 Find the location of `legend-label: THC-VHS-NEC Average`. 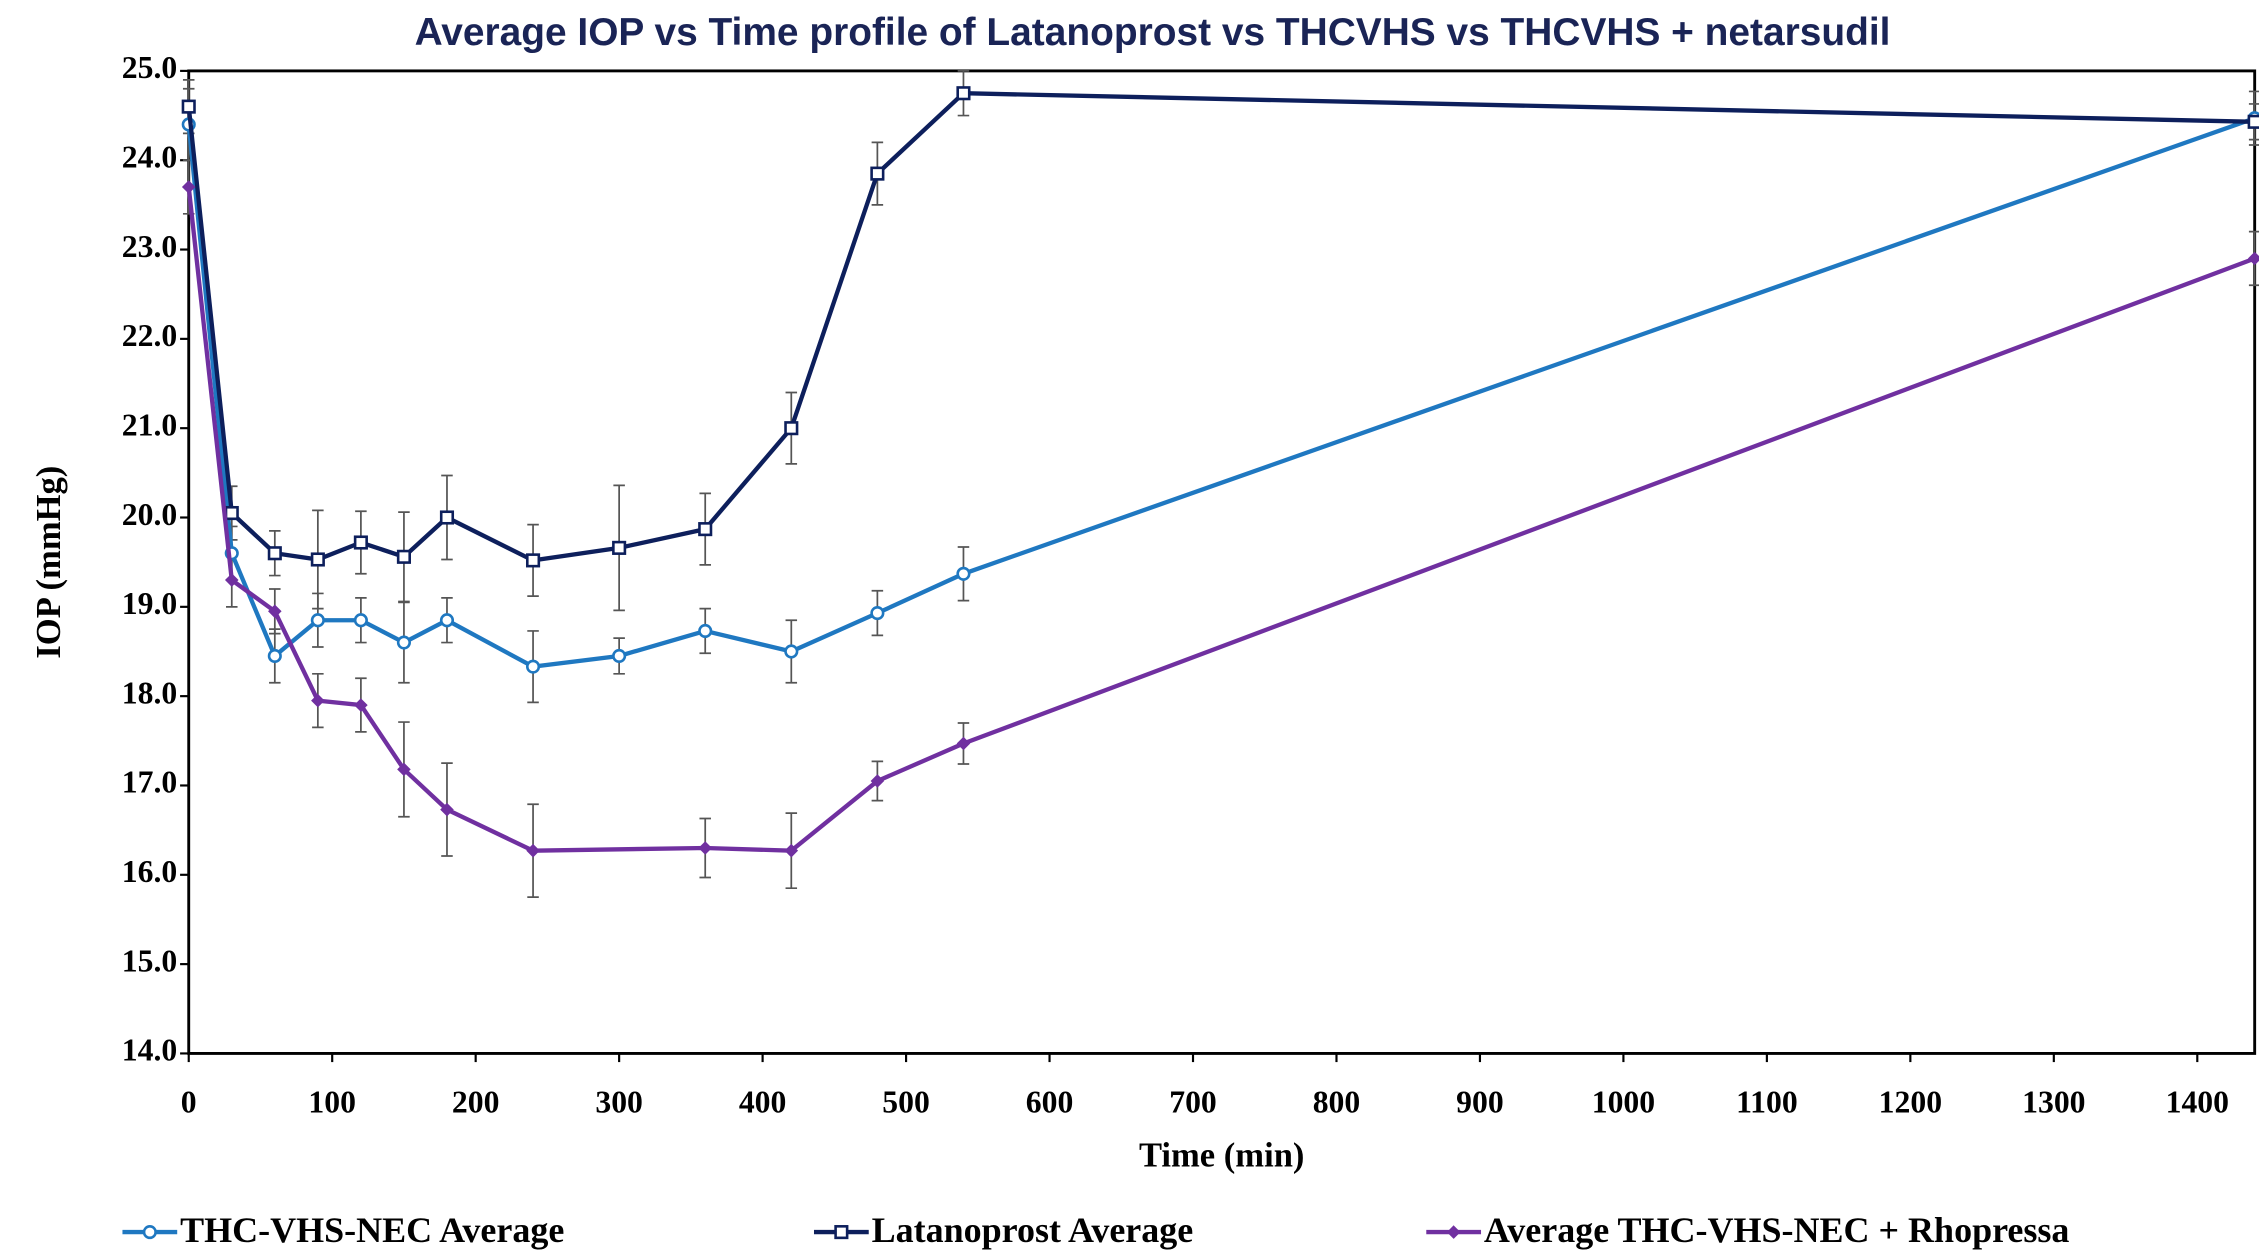

legend-label: THC-VHS-NEC Average is located at coordinates (372, 1230).